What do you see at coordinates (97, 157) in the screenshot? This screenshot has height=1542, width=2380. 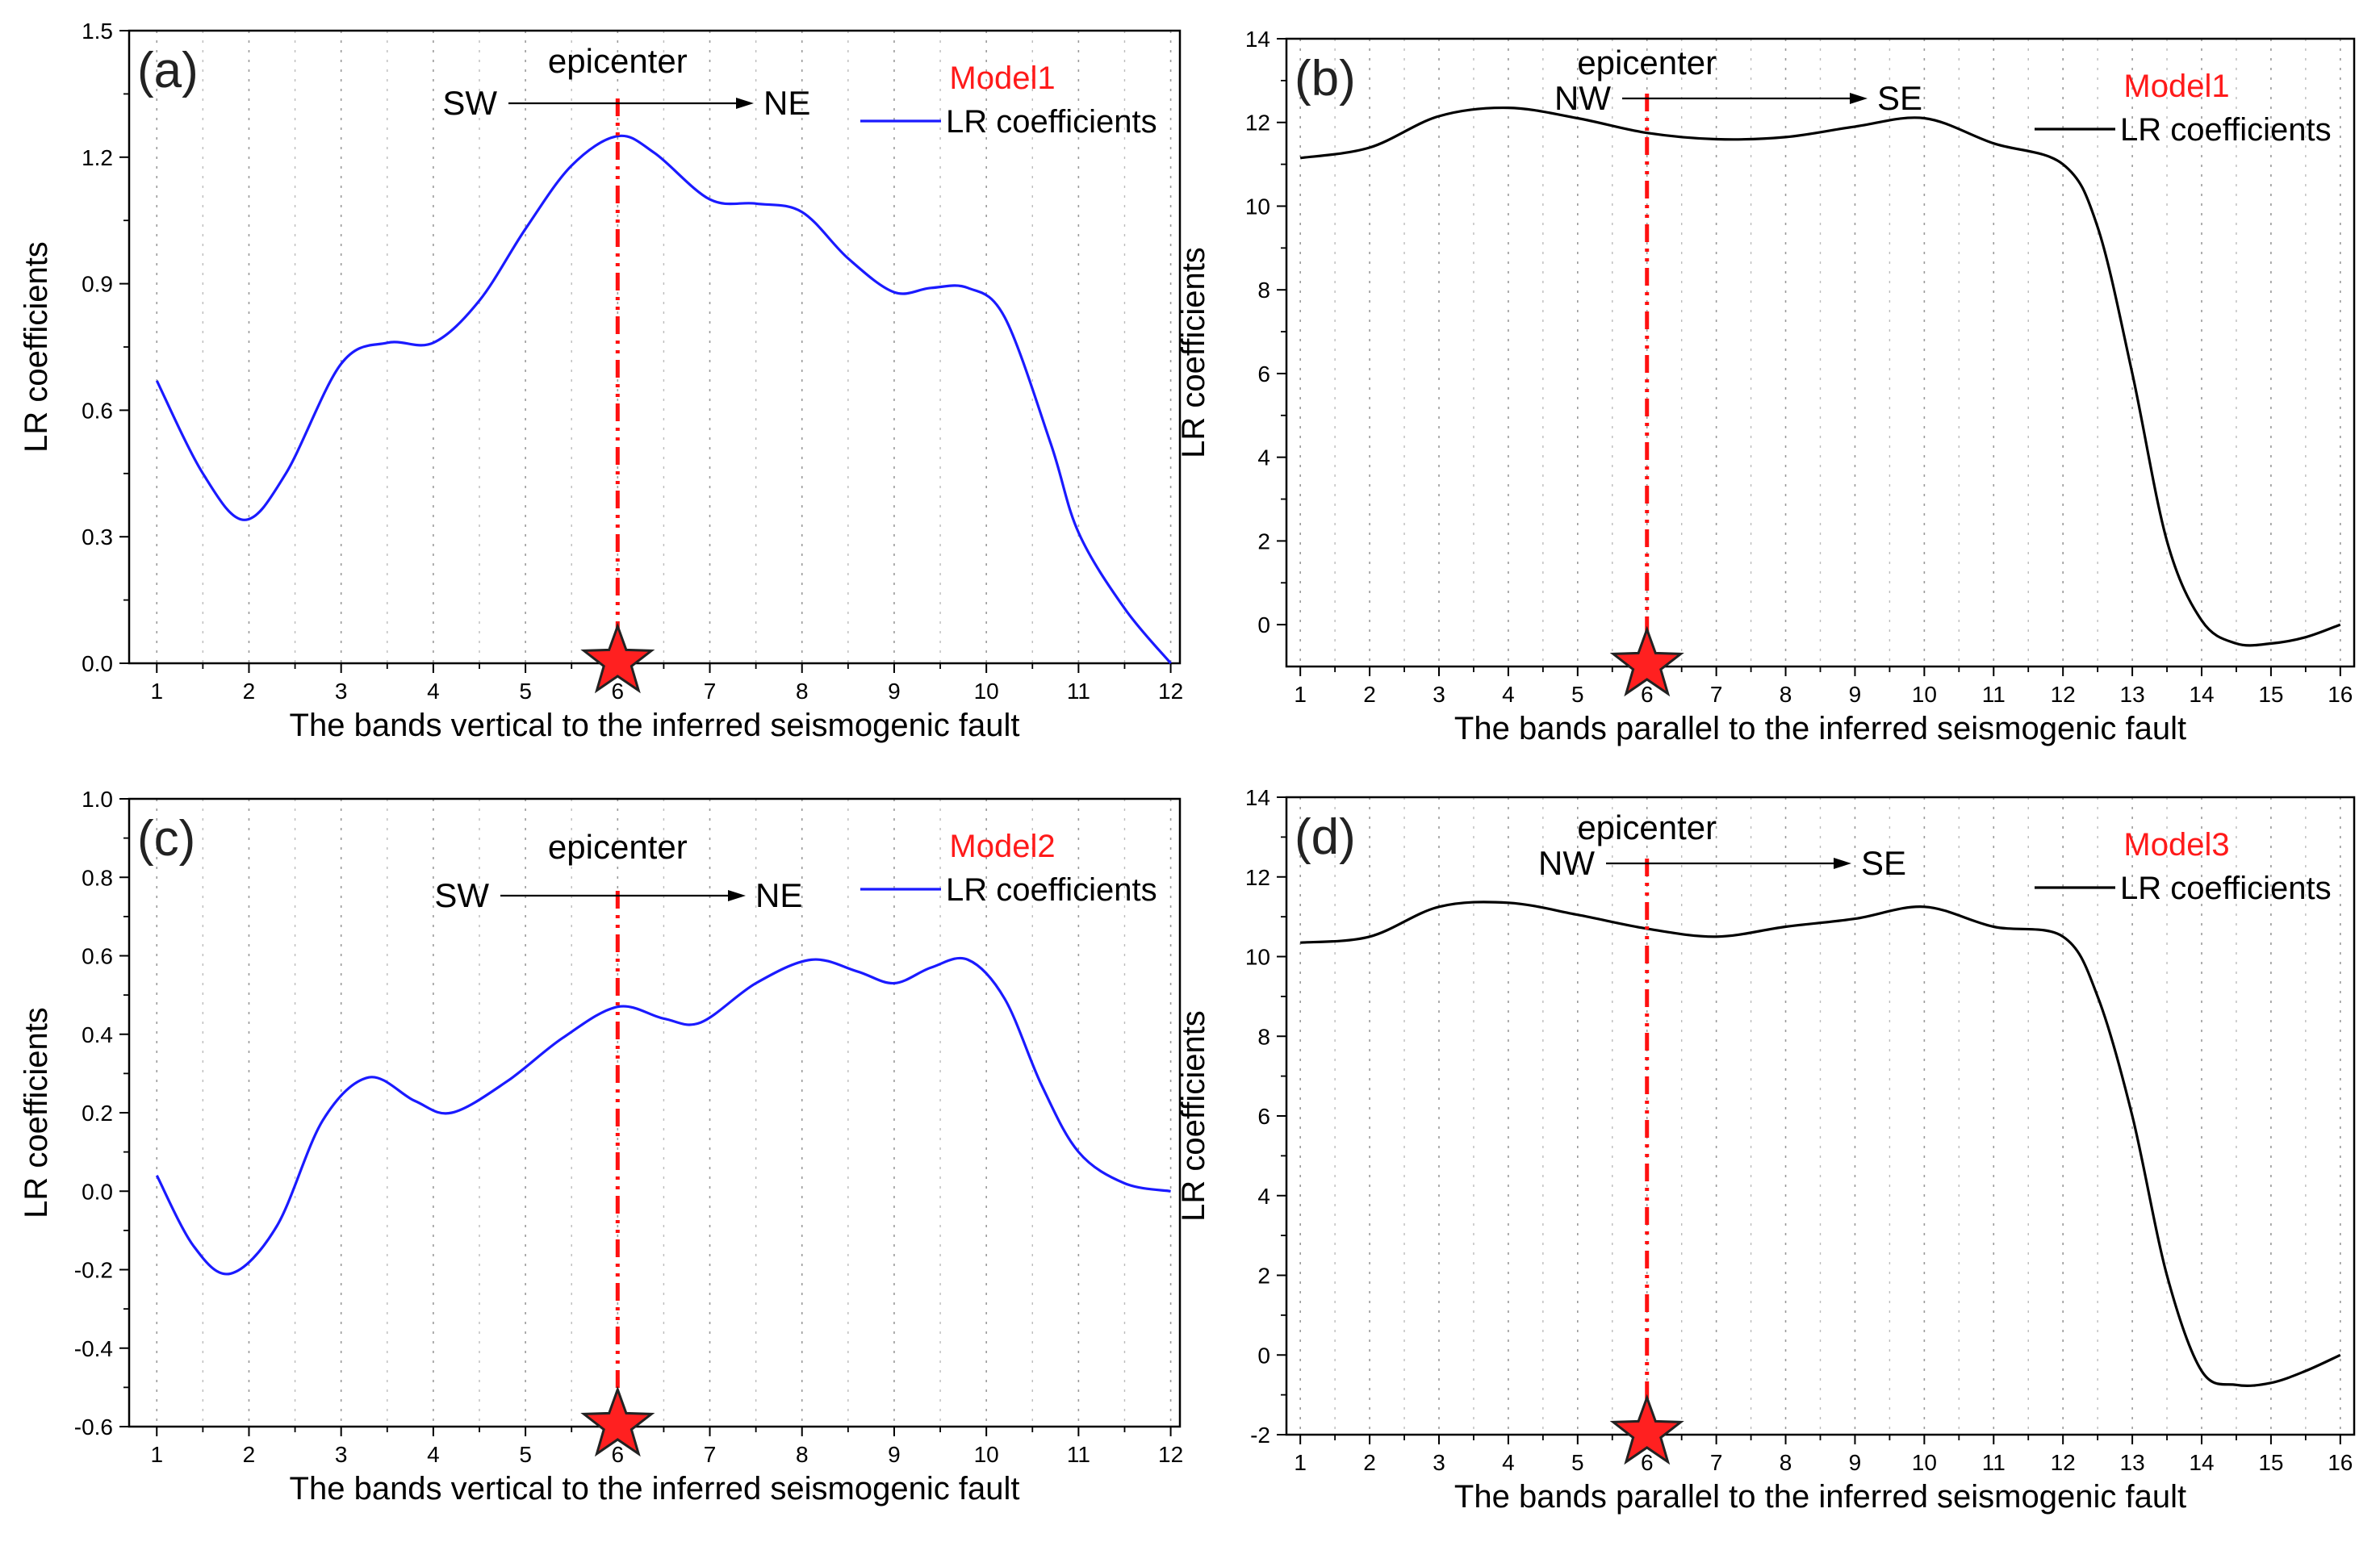 I see `y-tick-label: 1.2` at bounding box center [97, 157].